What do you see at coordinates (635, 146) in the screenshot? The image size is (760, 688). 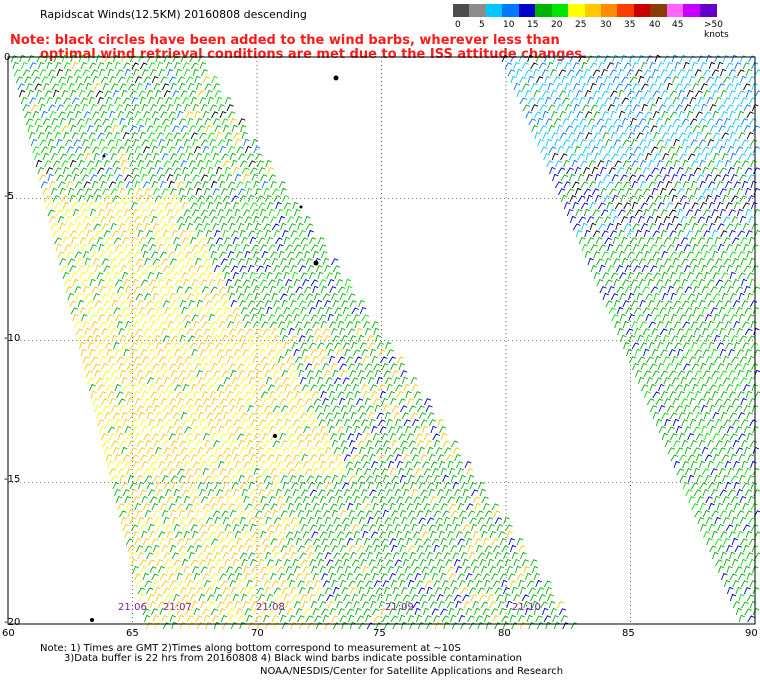 I see `wind-barb-group` at bounding box center [635, 146].